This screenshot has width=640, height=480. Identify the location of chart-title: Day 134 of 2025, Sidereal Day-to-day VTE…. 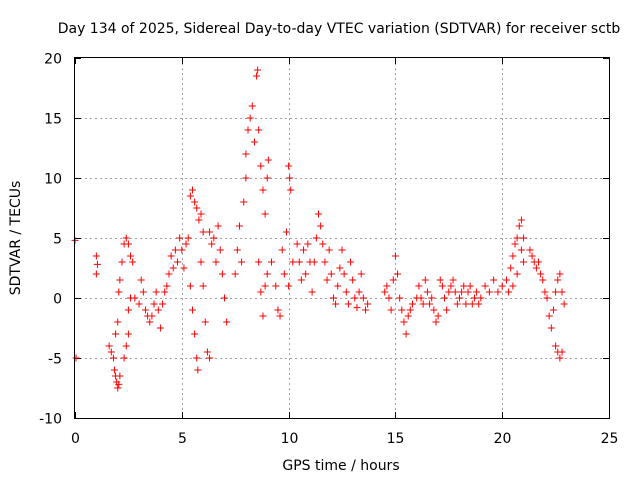
(339, 29).